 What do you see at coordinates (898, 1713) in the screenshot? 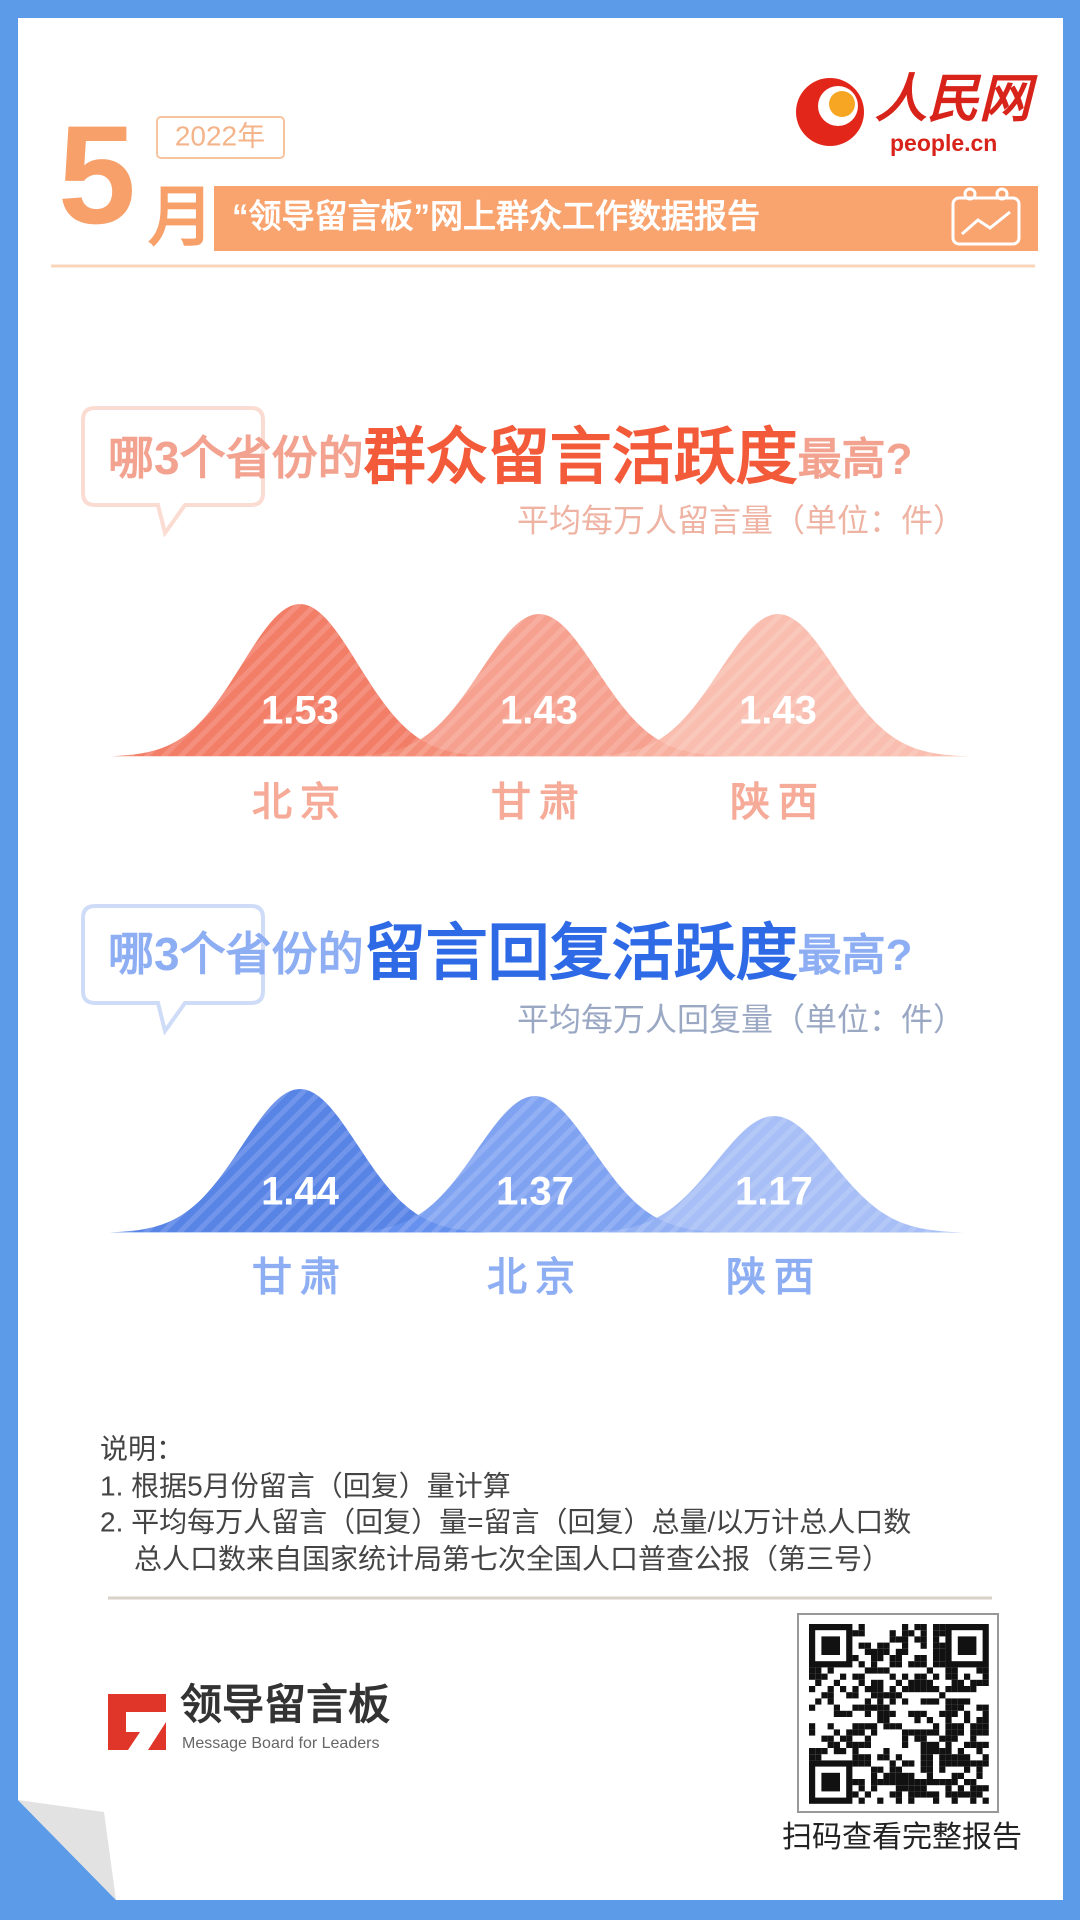
I see `qr-code` at bounding box center [898, 1713].